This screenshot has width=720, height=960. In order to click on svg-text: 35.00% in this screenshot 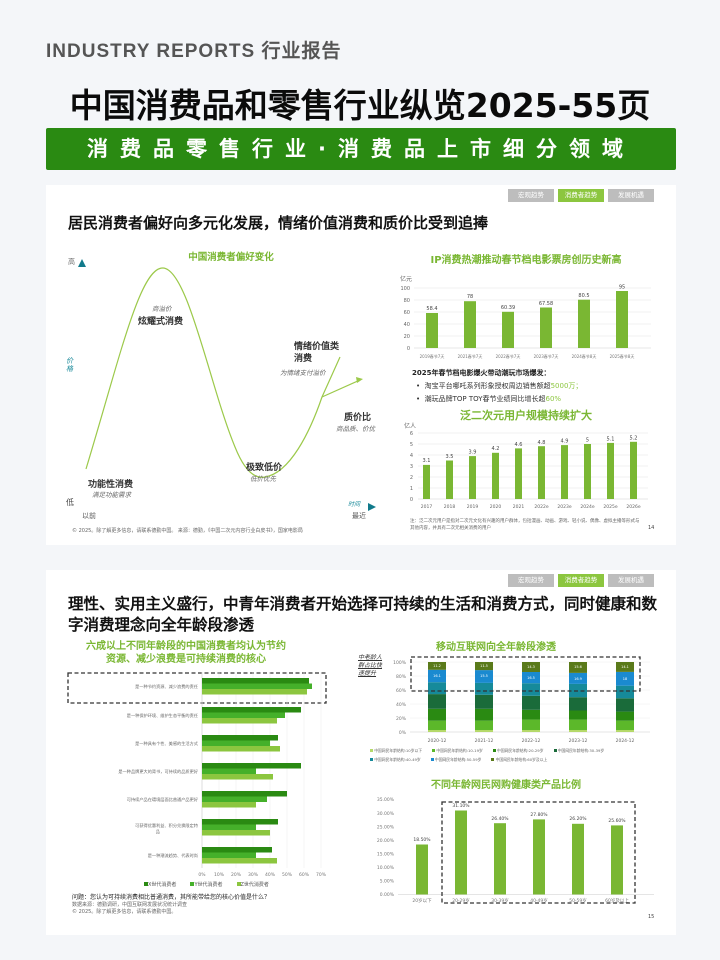, I will do `click(386, 800)`.